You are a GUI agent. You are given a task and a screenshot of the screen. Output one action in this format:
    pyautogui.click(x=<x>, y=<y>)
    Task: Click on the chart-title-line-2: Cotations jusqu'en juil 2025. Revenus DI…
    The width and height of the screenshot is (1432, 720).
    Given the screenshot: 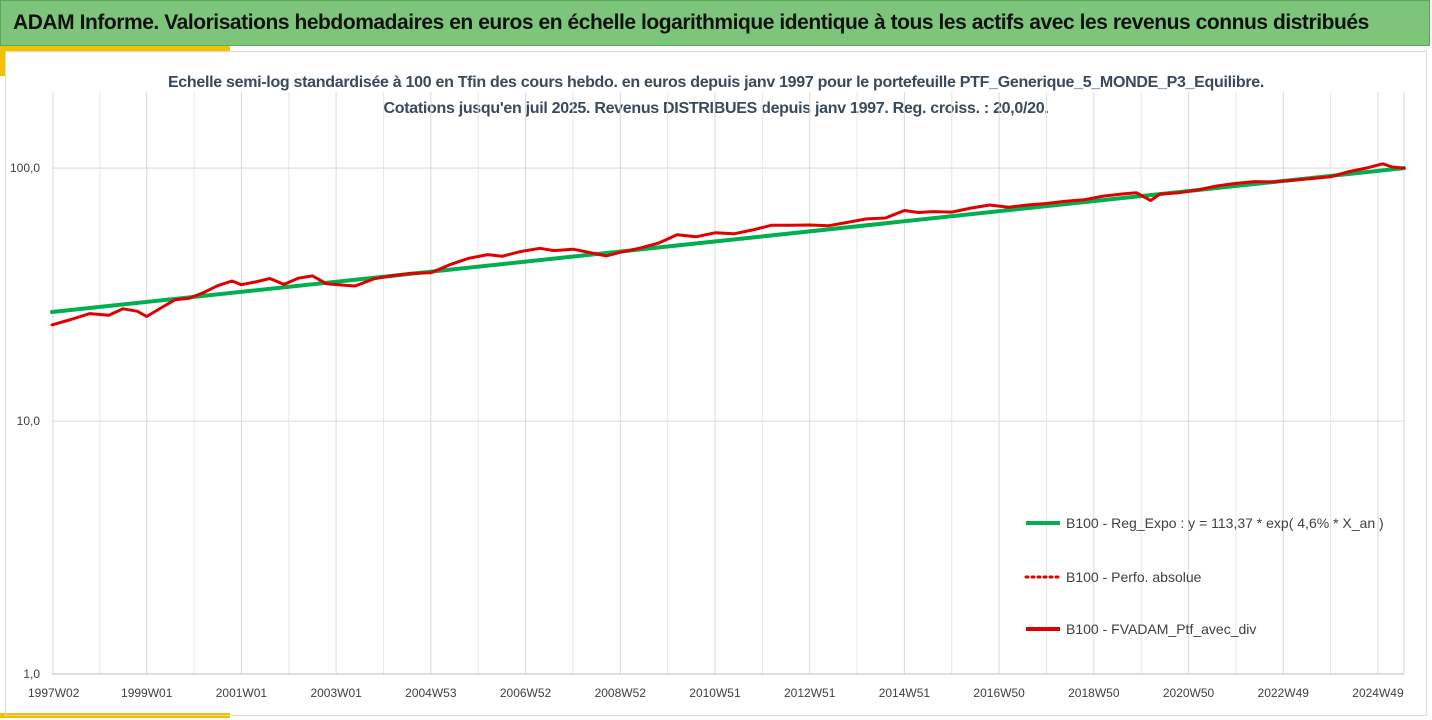 What is the action you would take?
    pyautogui.click(x=716, y=108)
    